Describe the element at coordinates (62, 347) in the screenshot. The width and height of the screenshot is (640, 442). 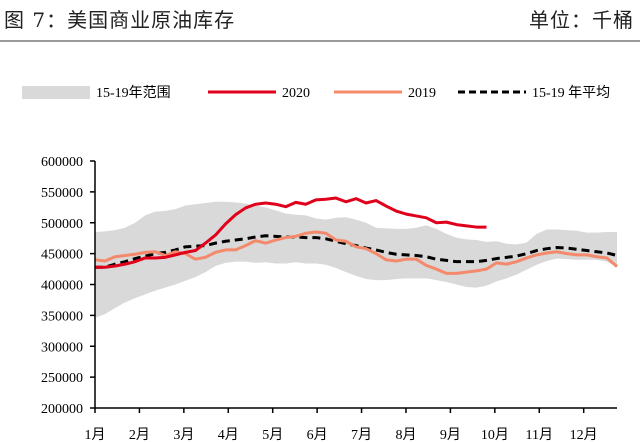
I see `y-tick-label: 300000` at that location.